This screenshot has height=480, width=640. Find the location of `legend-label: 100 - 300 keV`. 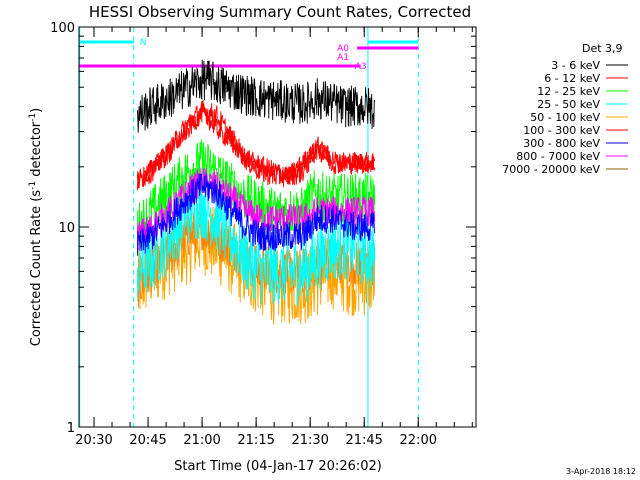

legend-label: 100 - 300 keV is located at coordinates (561, 130).